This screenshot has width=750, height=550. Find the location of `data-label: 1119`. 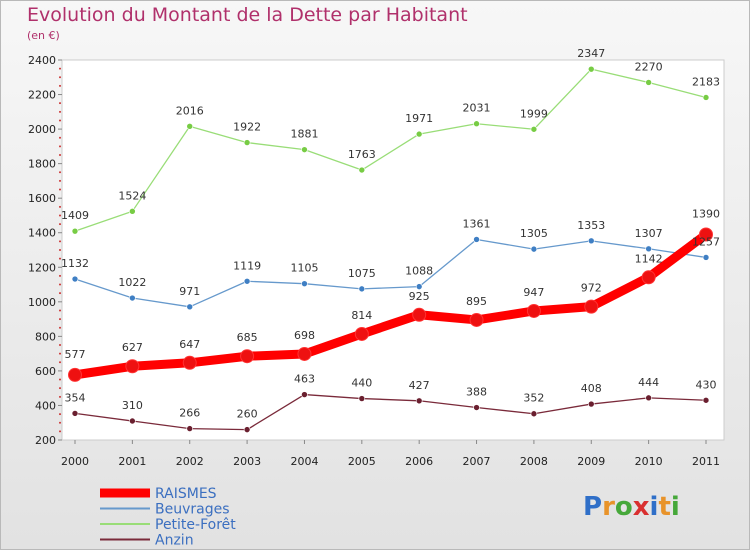

data-label: 1119 is located at coordinates (247, 265).